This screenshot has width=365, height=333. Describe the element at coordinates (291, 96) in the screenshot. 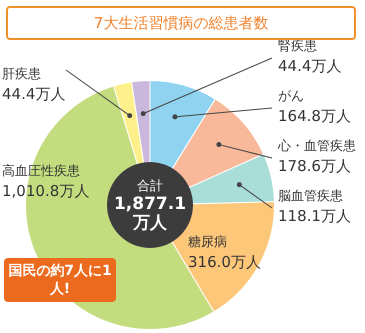

I see `slice-label: がん` at that location.